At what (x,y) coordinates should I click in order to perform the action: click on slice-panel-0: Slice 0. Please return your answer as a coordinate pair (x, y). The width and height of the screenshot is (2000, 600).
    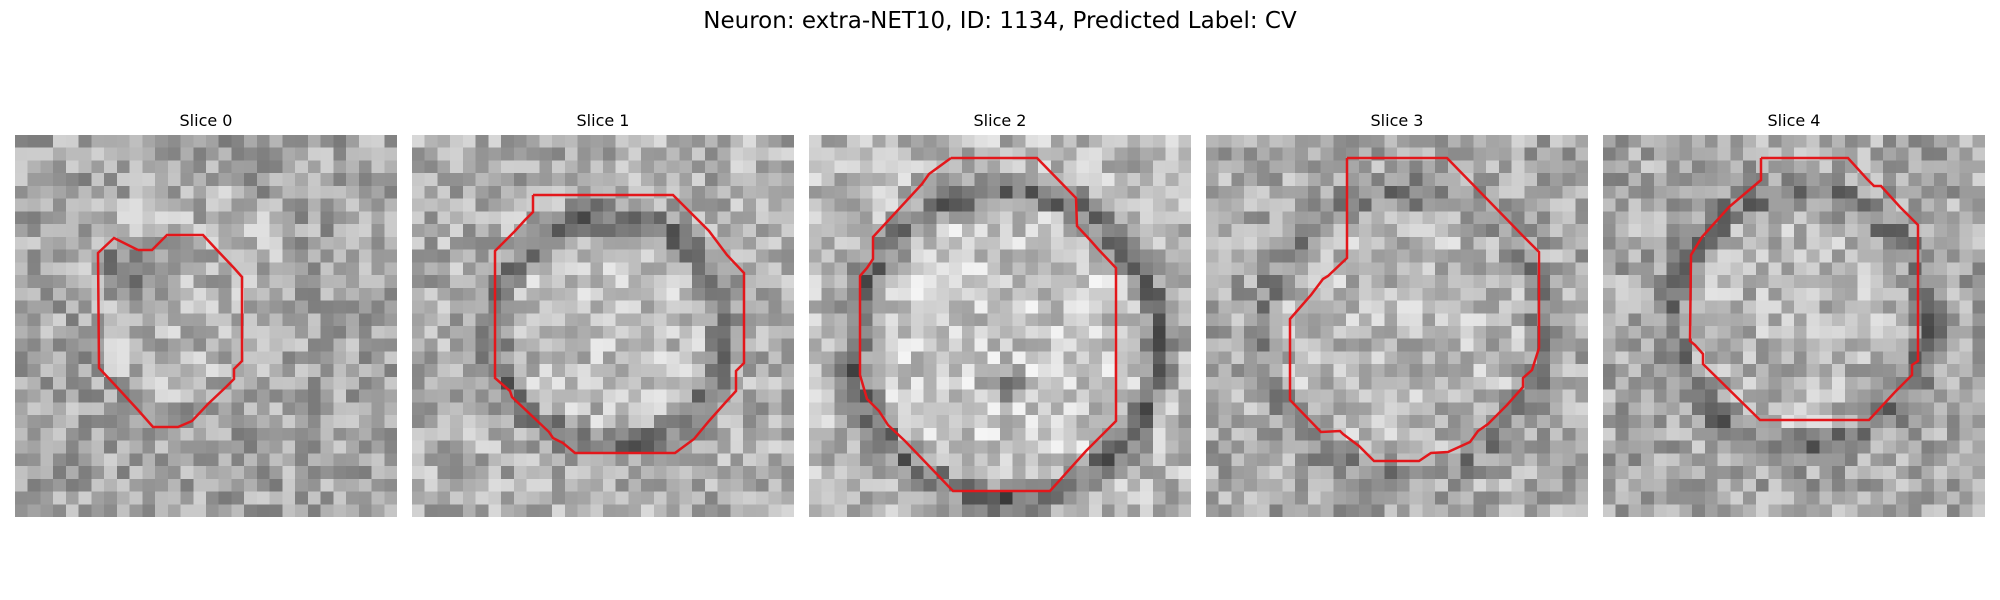
    Looking at the image, I should click on (206, 313).